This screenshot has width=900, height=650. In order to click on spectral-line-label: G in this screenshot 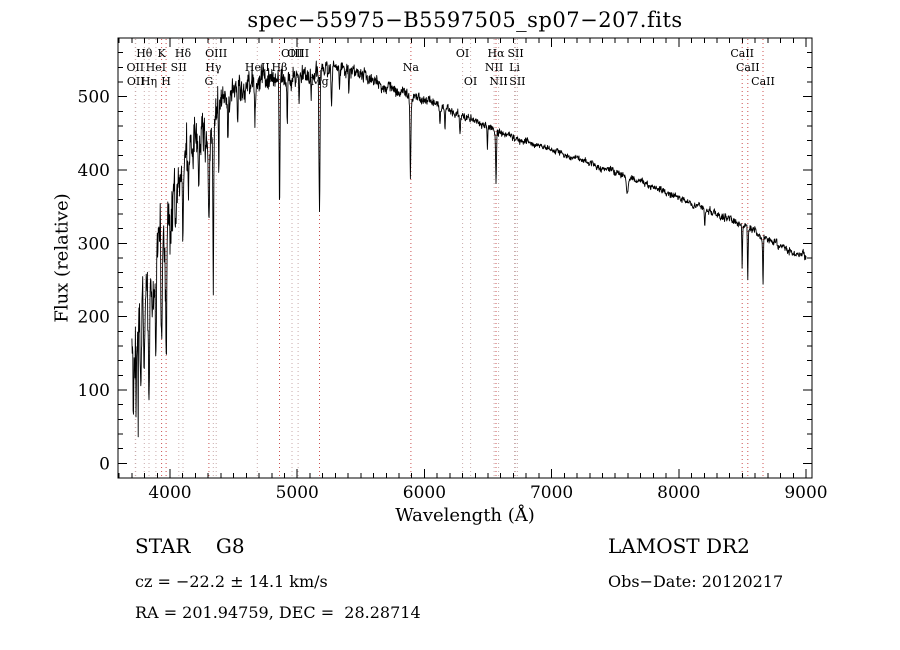, I will do `click(209, 81)`.